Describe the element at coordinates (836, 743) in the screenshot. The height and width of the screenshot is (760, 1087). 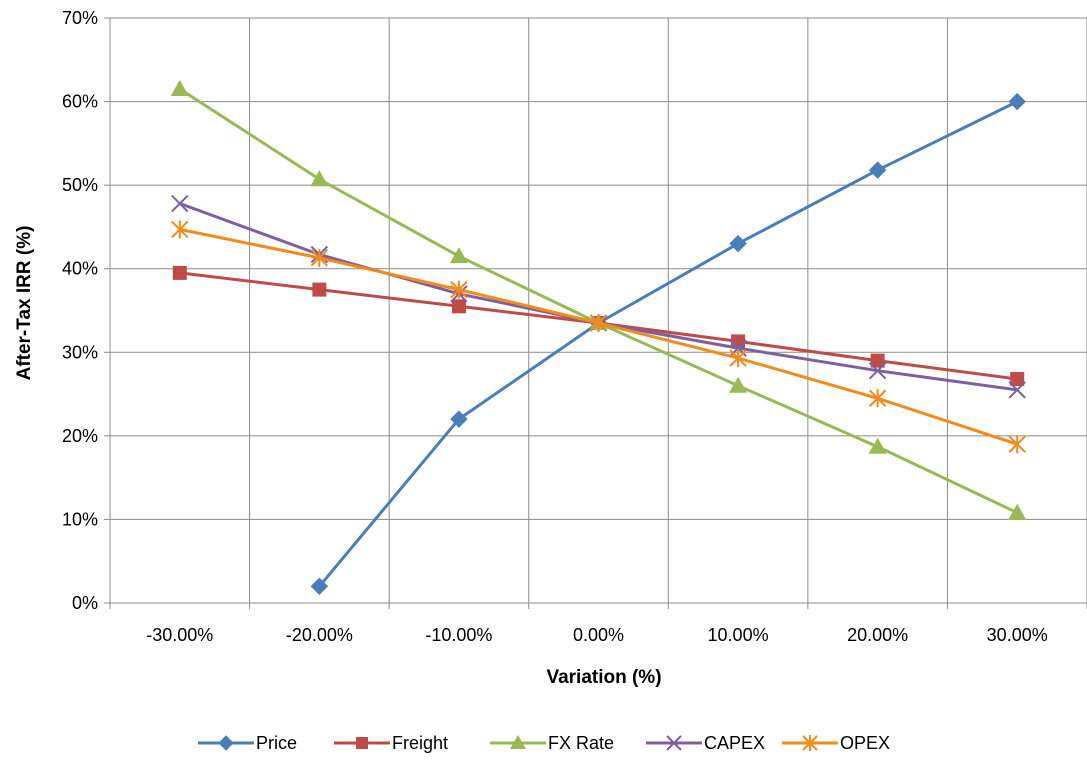
I see `legend-item-opex: OPEX` at that location.